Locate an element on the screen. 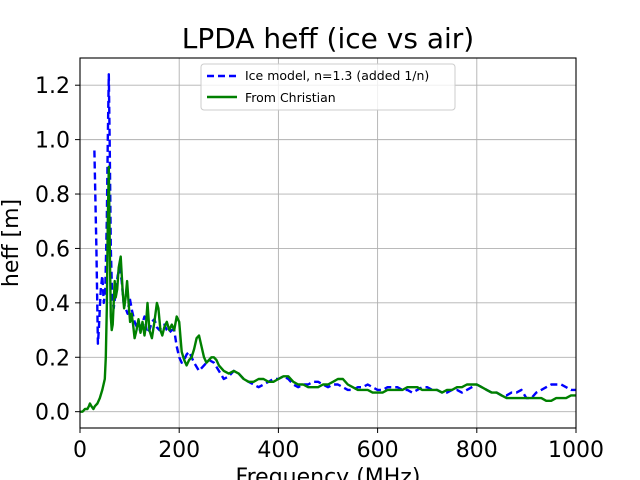 The height and width of the screenshot is (480, 640). y-tick-label: 1.0 is located at coordinates (52, 141).